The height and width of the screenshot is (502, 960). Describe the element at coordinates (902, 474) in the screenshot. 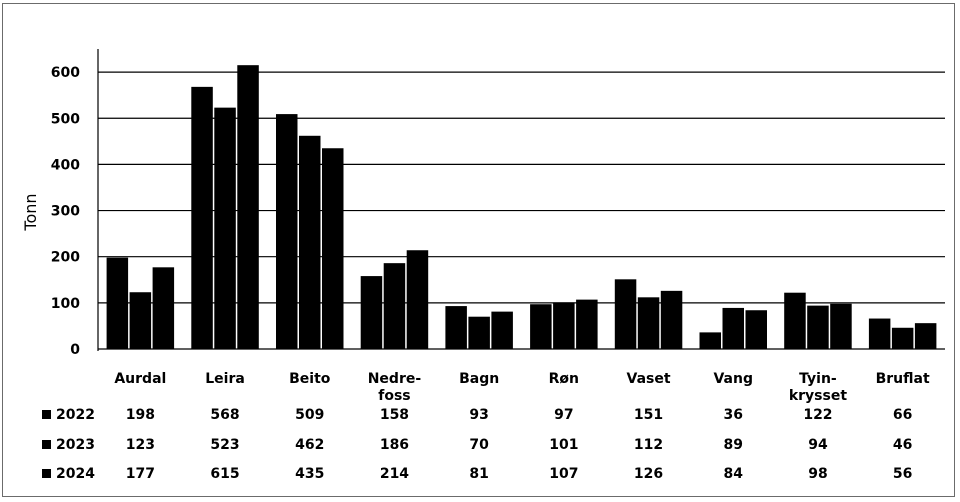

I see `table-cell-2024-9: 56` at that location.